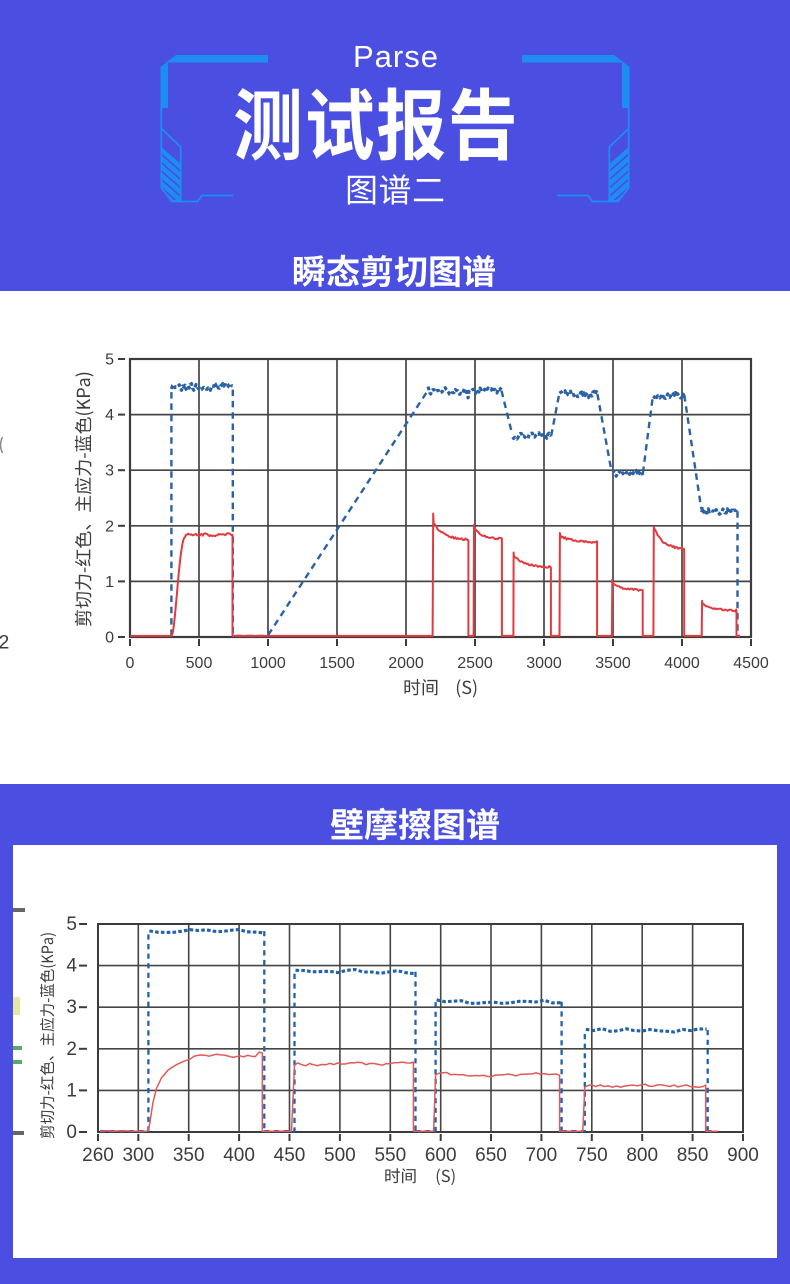  Describe the element at coordinates (491, 1155) in the screenshot. I see `svg-text: 650` at that location.